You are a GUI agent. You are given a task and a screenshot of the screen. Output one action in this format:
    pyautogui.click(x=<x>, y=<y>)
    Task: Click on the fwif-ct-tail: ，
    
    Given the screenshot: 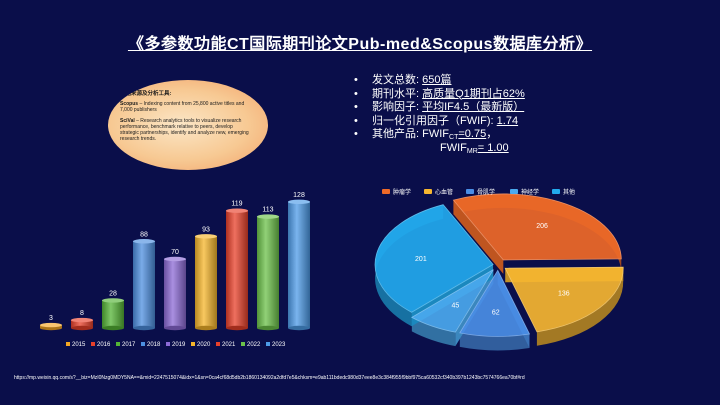 What is the action you would take?
    pyautogui.click(x=492, y=134)
    